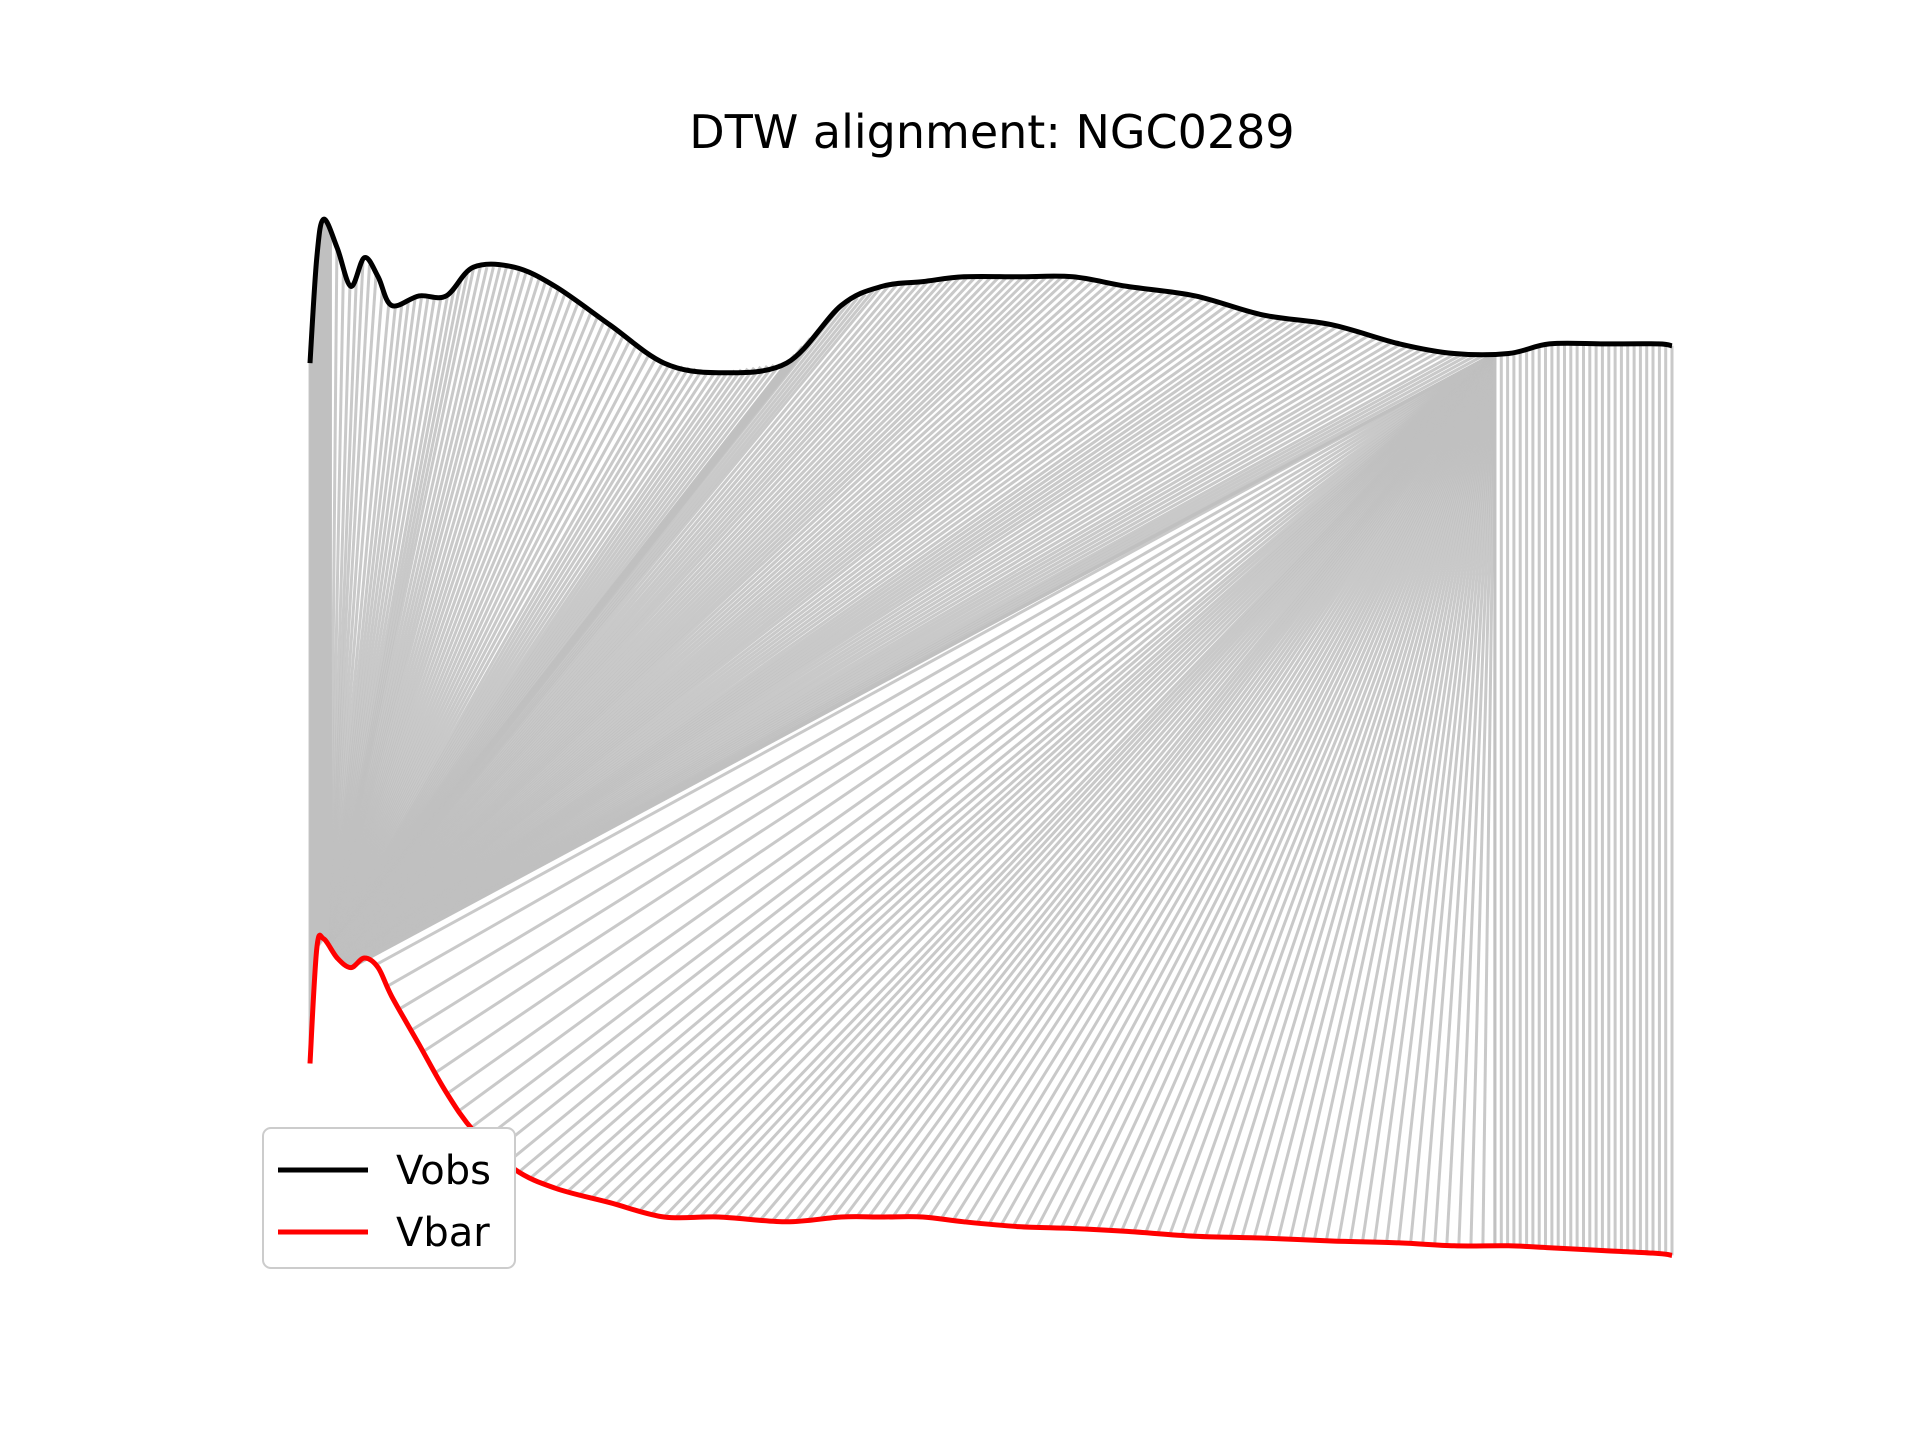 The image size is (1920, 1440). What do you see at coordinates (443, 1171) in the screenshot?
I see `legend-label-vobs: Vobs` at bounding box center [443, 1171].